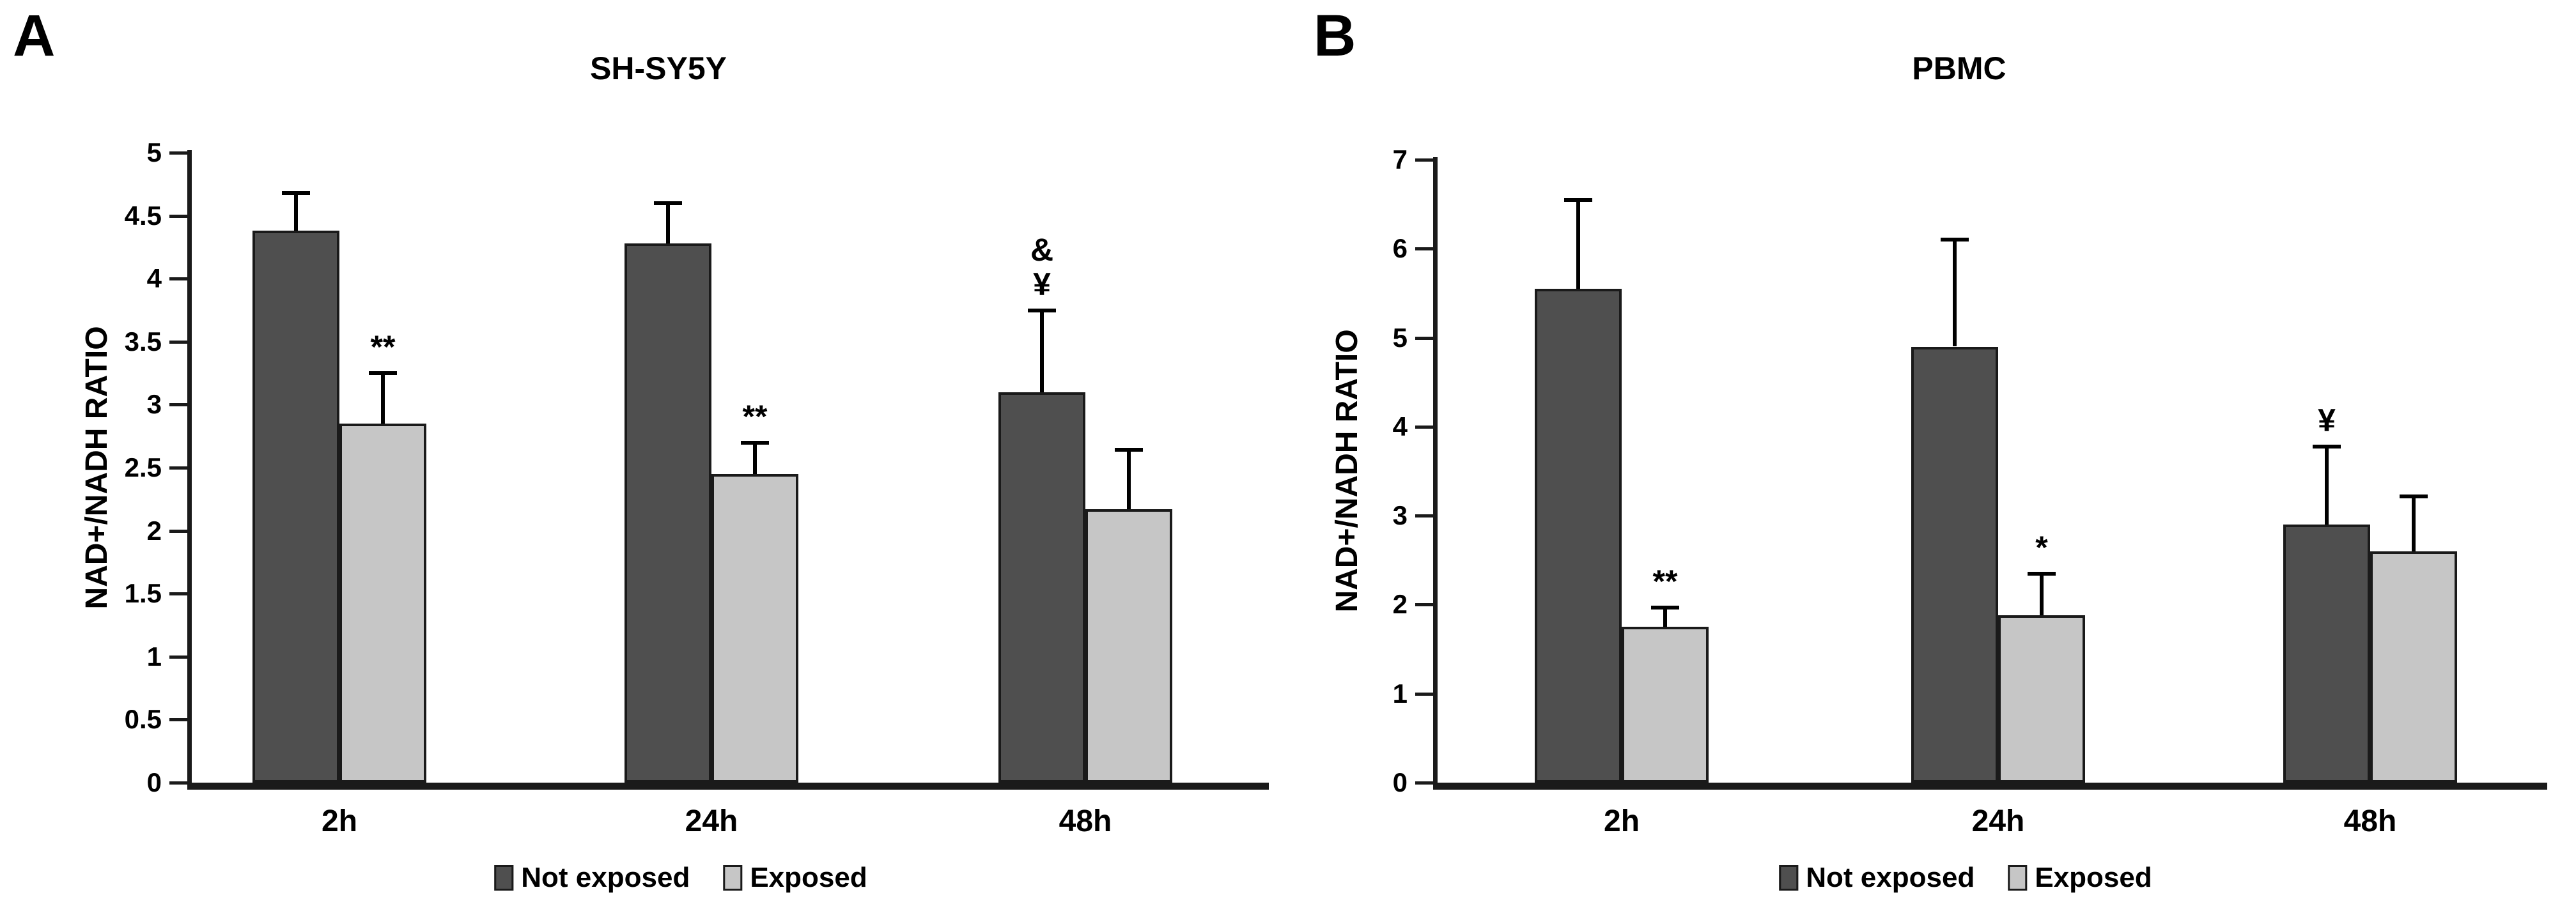  What do you see at coordinates (34, 35) in the screenshot?
I see `panel-a-label: A` at bounding box center [34, 35].